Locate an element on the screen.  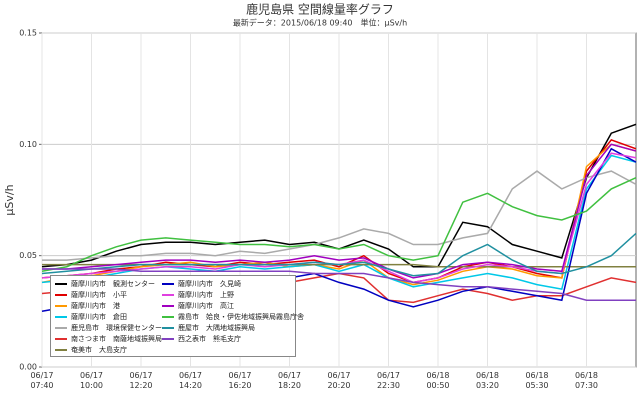
legend-label: 薩摩川内市 倉田 is located at coordinates (99, 316).